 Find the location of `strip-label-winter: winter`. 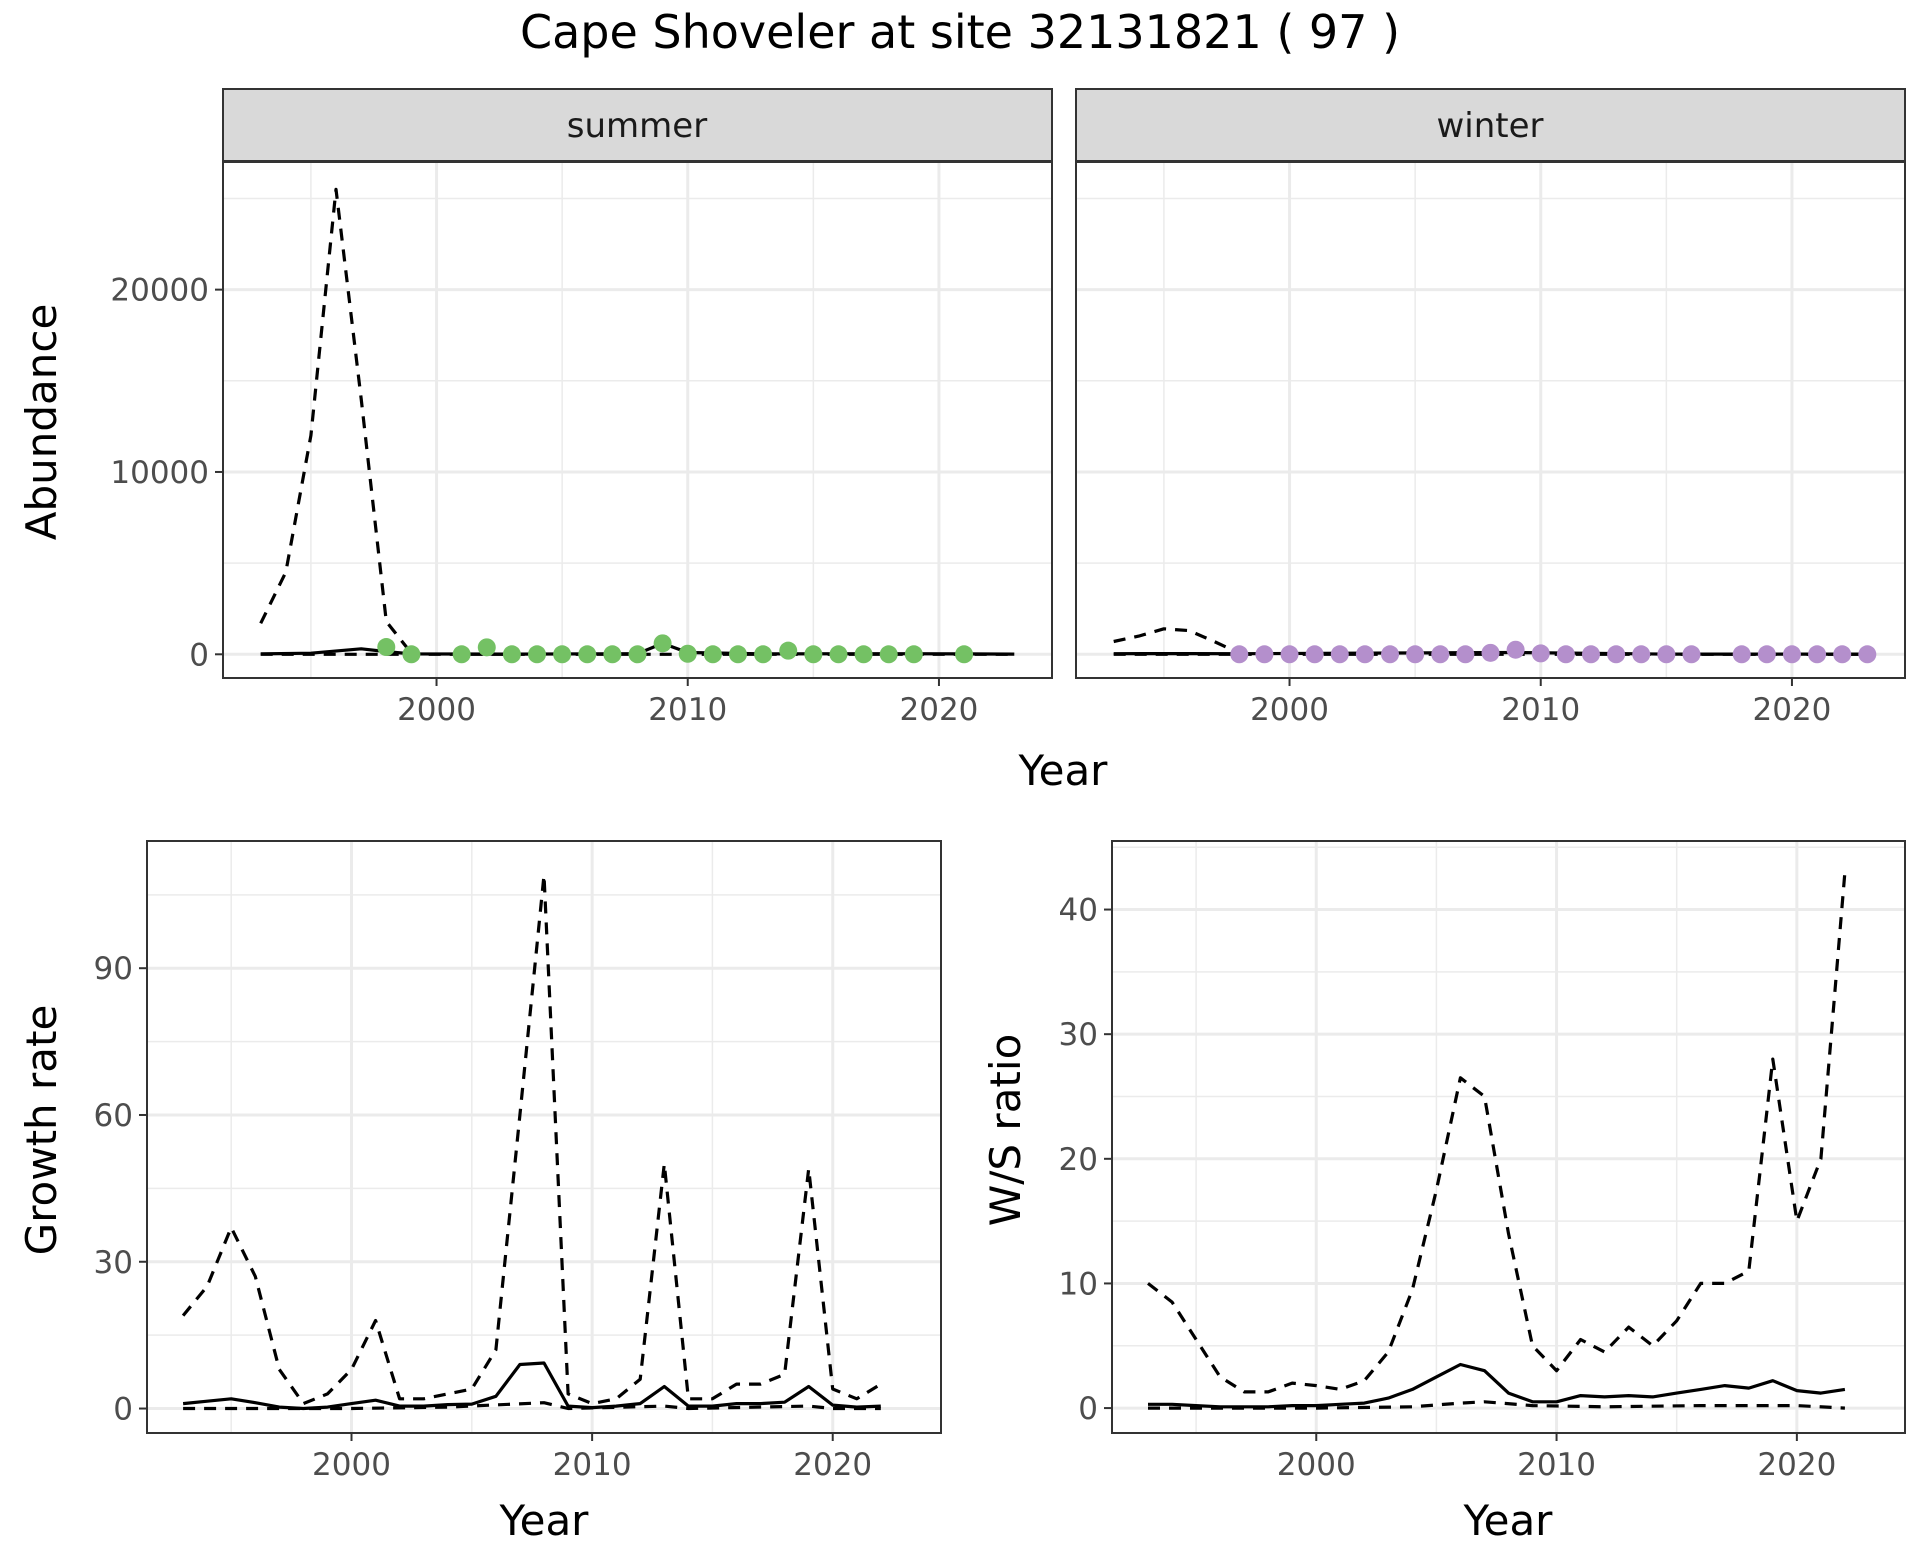

strip-label-winter: winter is located at coordinates (1489, 126).